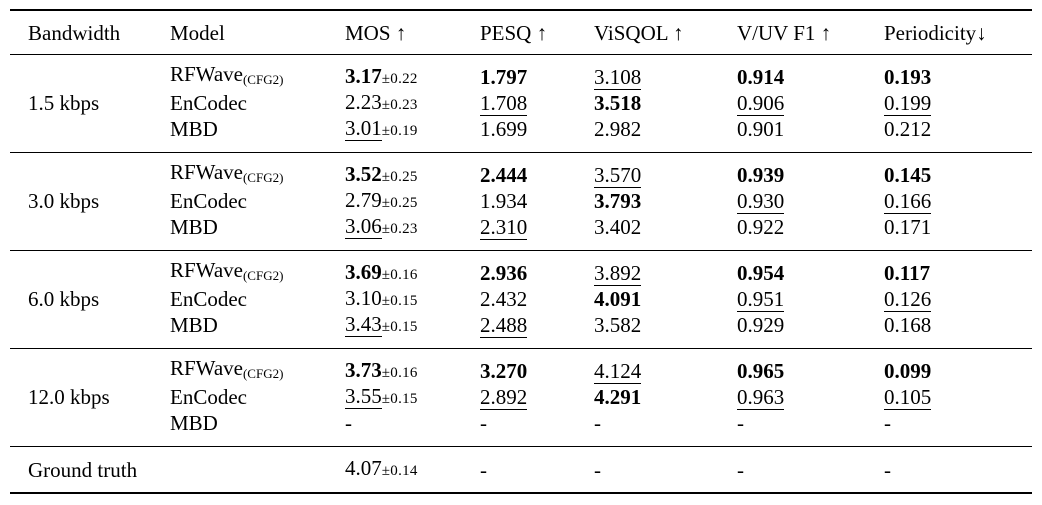  What do you see at coordinates (810, 77) in the screenshot?
I see `vuv_f1-cell: 0.914` at bounding box center [810, 77].